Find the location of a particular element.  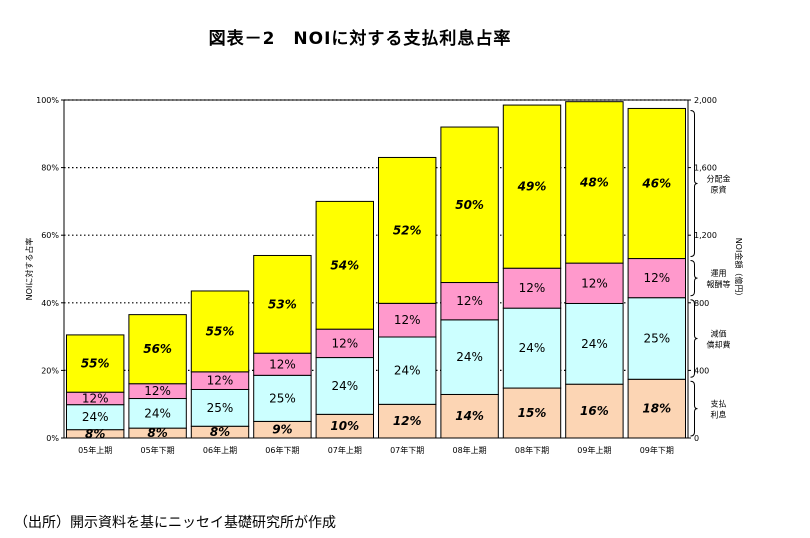

x-tick-label: 09年上期 is located at coordinates (594, 450).